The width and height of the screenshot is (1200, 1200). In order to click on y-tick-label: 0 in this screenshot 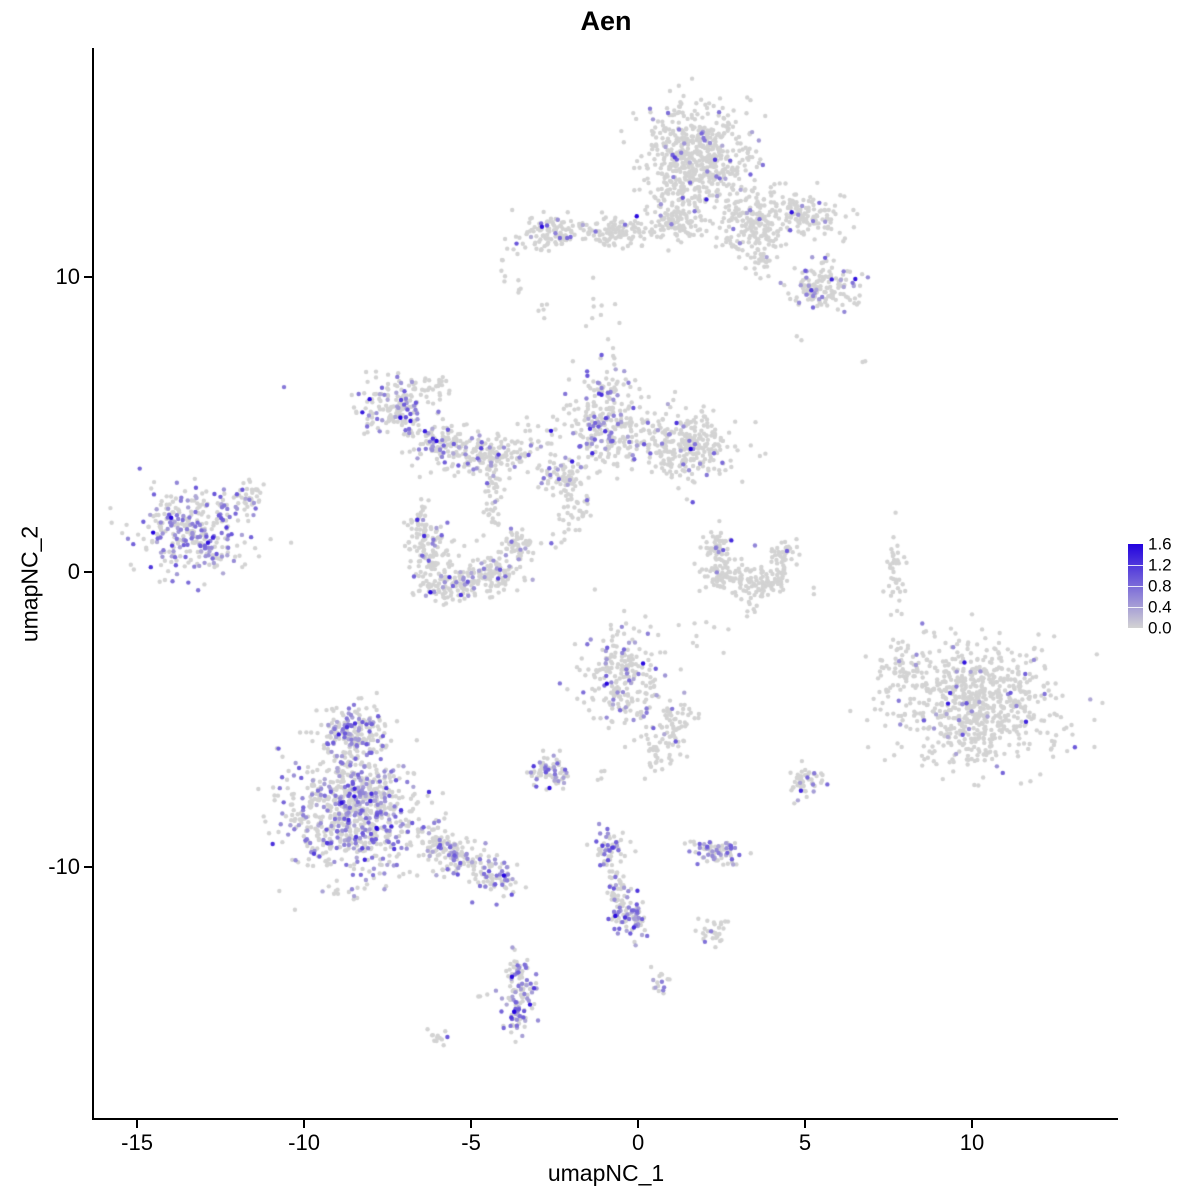, I will do `click(73, 572)`.